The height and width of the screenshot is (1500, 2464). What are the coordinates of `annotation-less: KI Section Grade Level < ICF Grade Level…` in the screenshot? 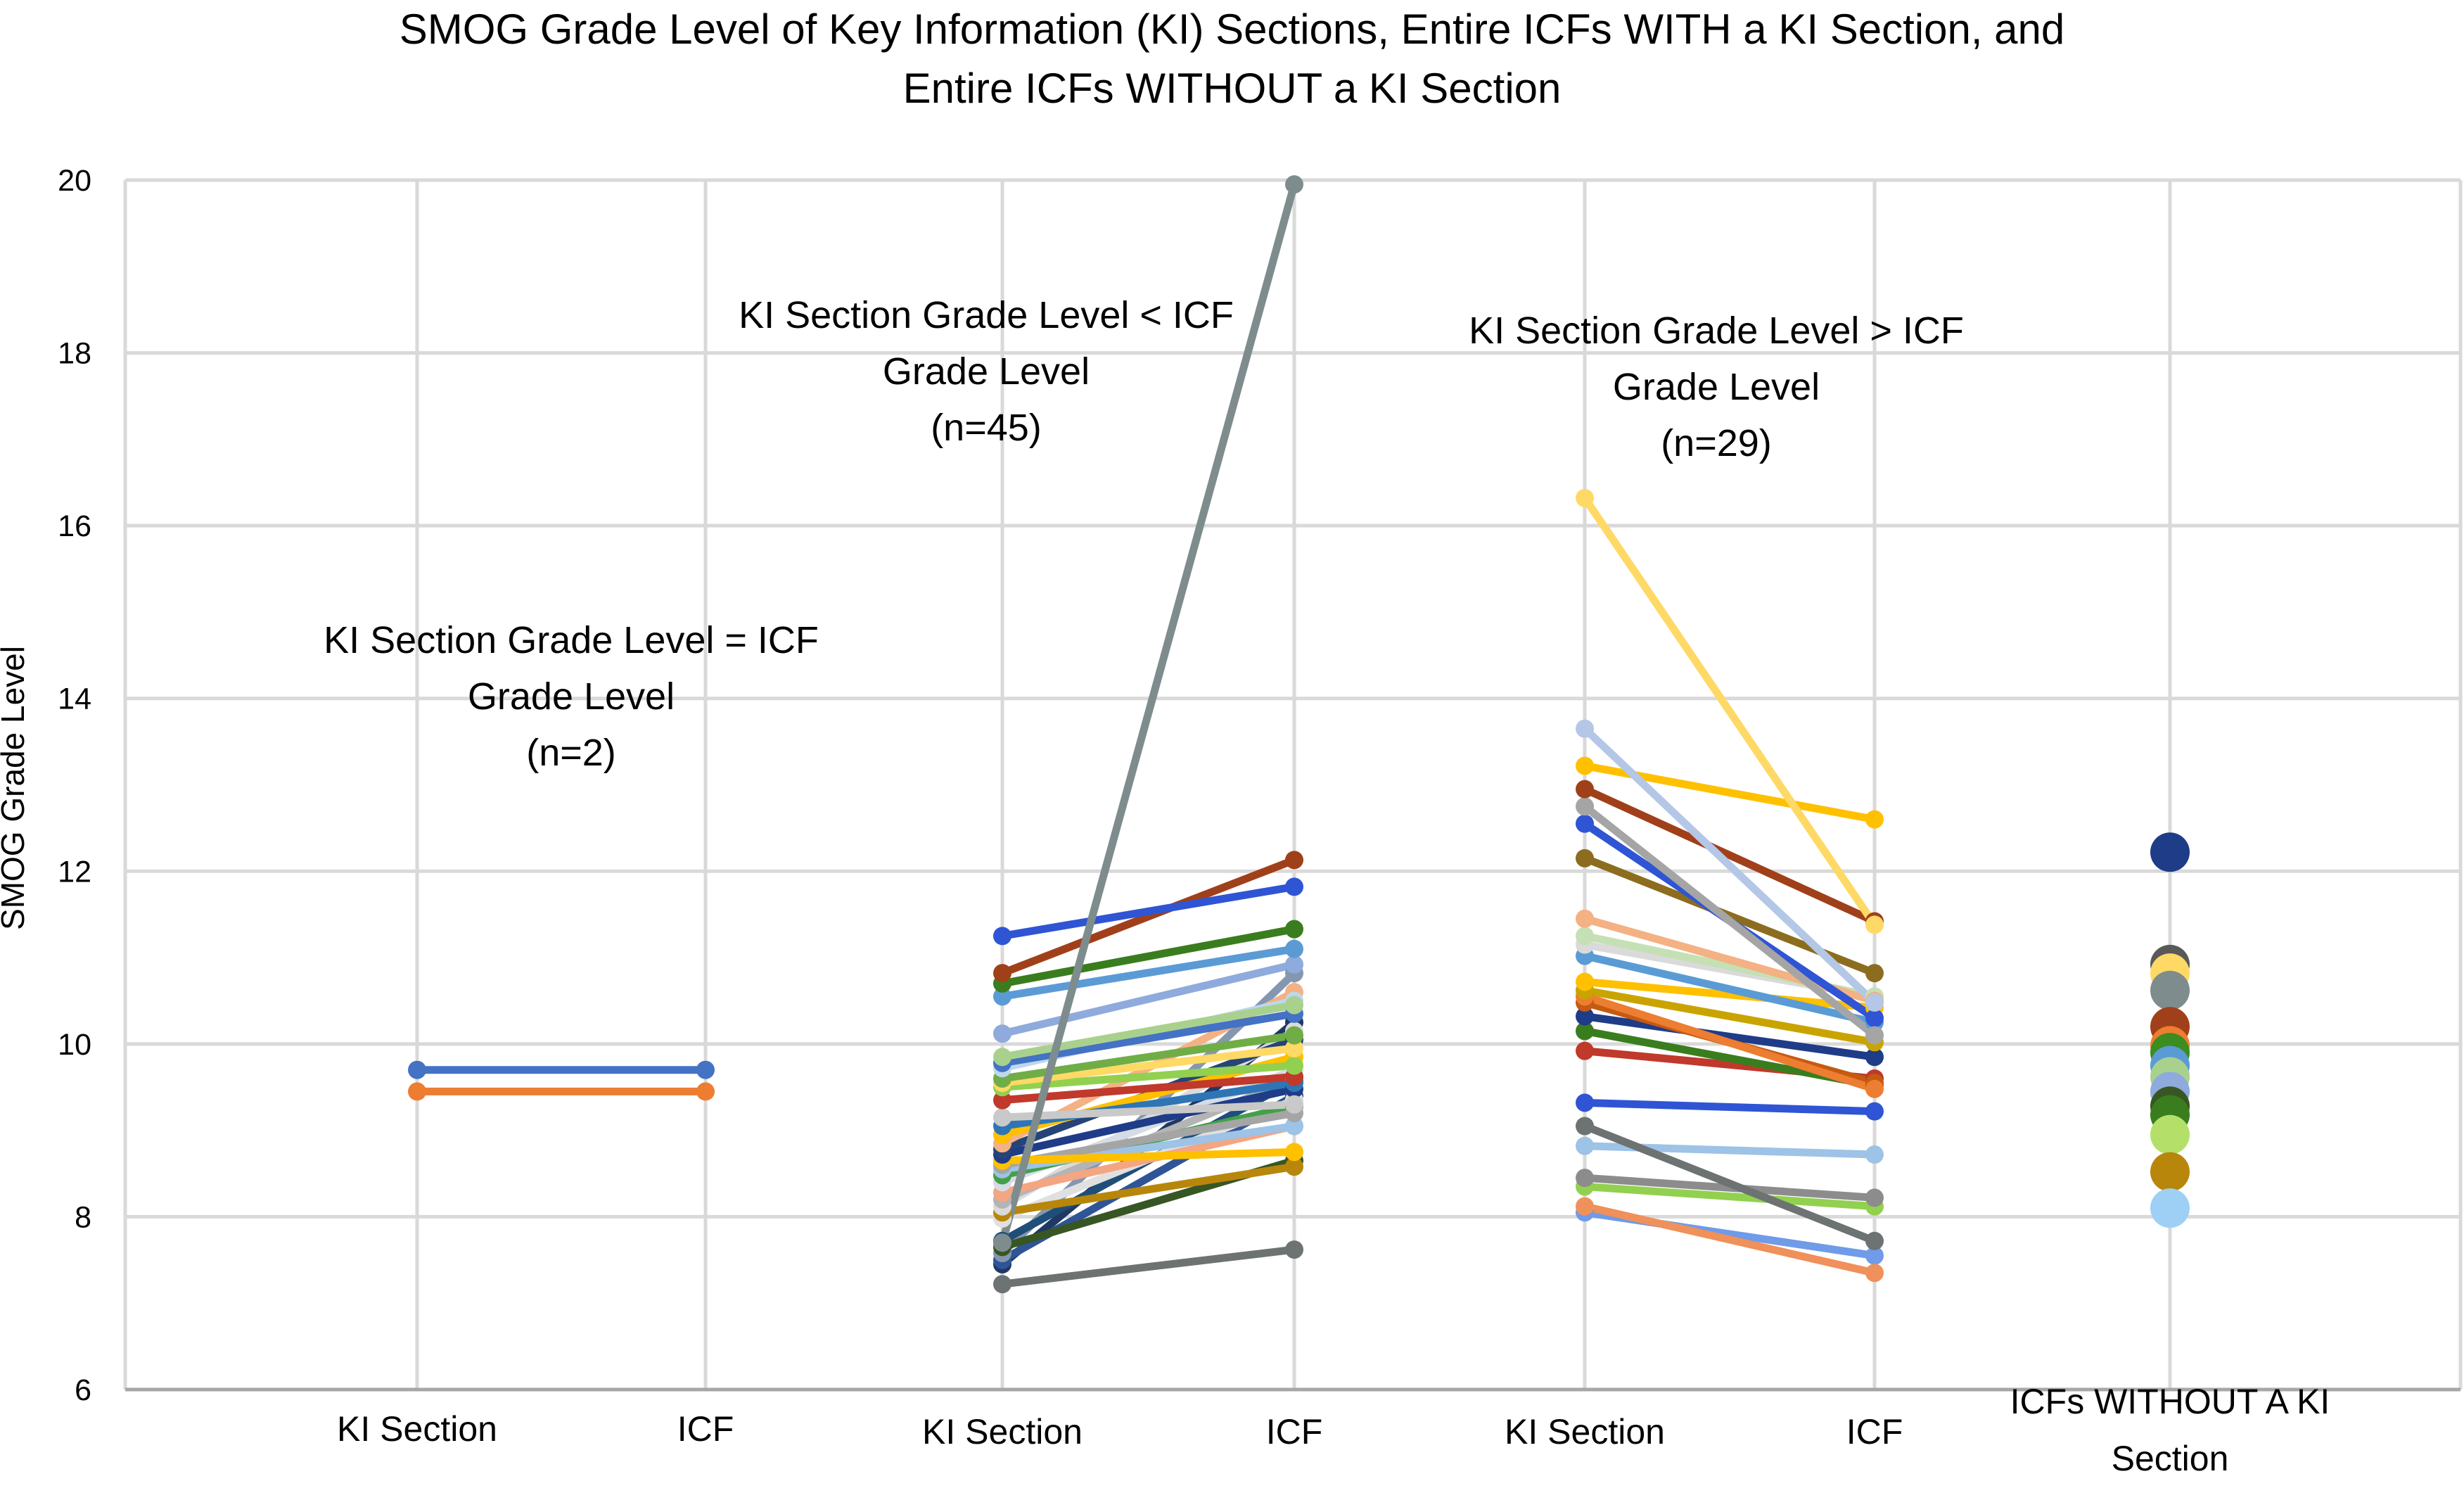 It's located at (986, 371).